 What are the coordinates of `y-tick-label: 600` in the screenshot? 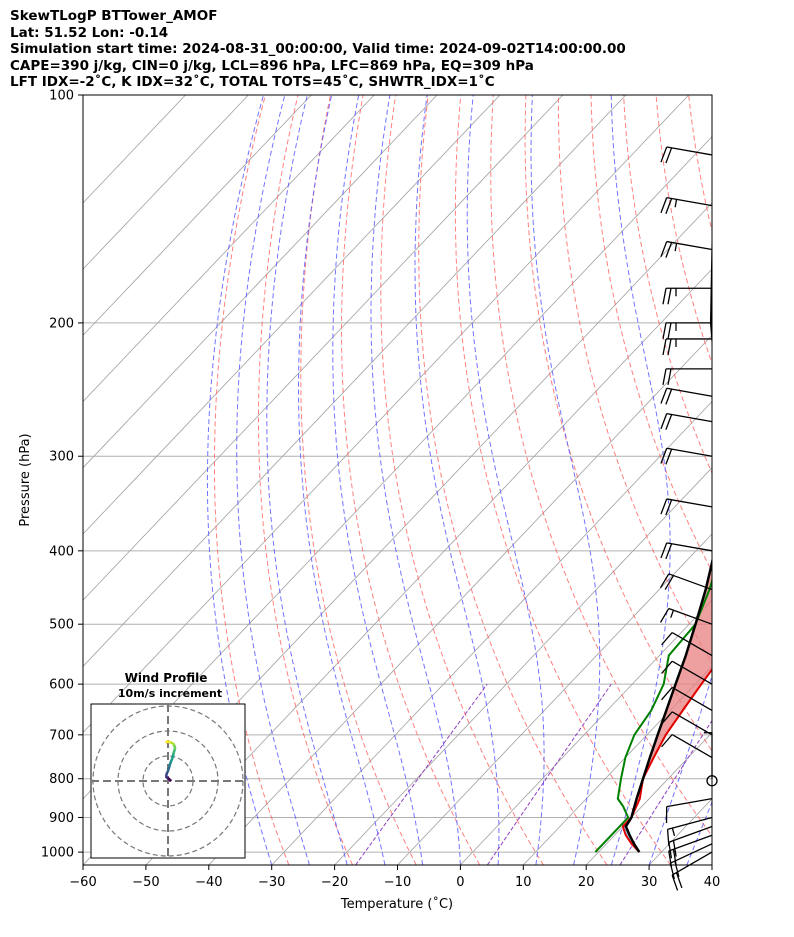 It's located at (61, 685).